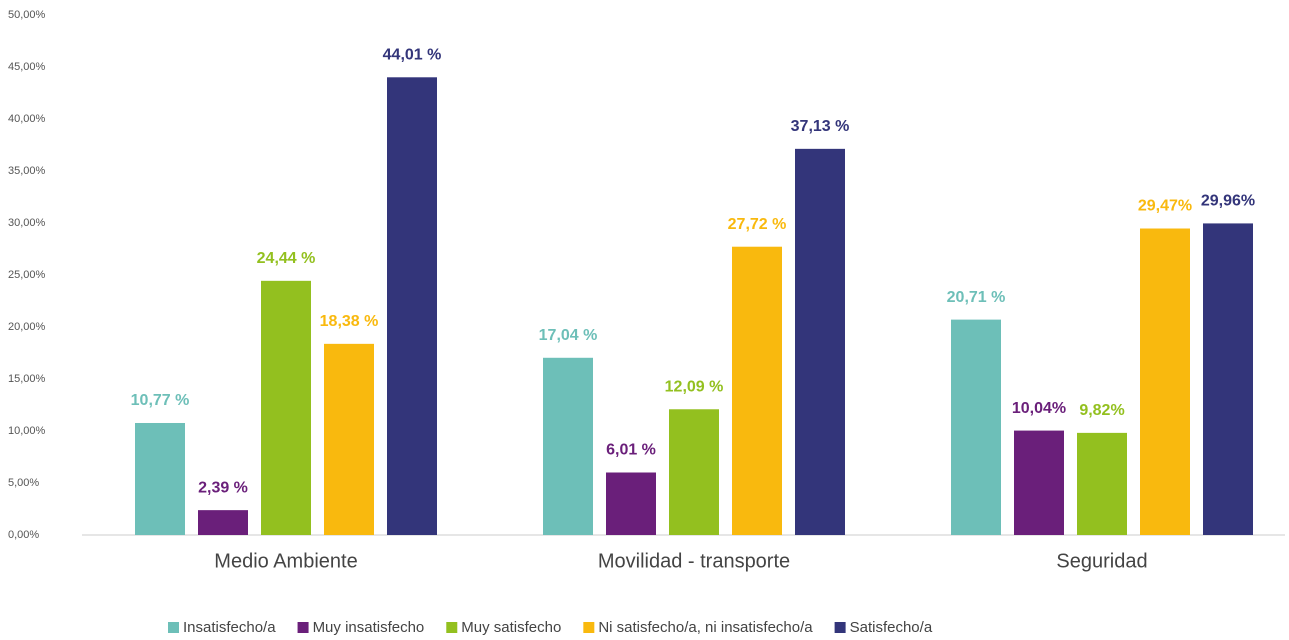 The width and height of the screenshot is (1289, 640). I want to click on y-tick-label: 15,00%, so click(27, 379).